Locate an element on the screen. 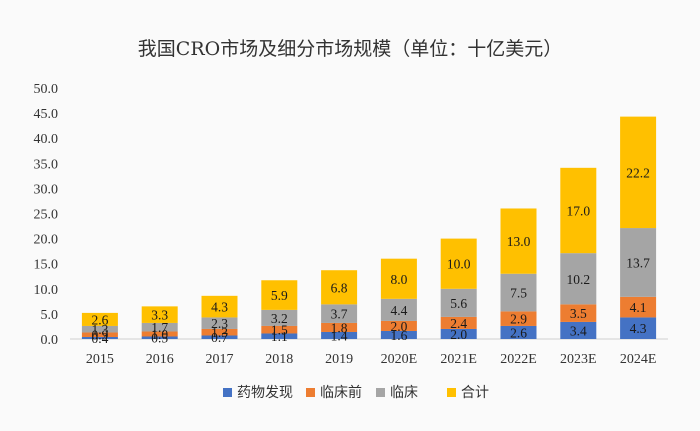 Image resolution: width=700 pixels, height=431 pixels. data-label: 5.6 is located at coordinates (458, 303).